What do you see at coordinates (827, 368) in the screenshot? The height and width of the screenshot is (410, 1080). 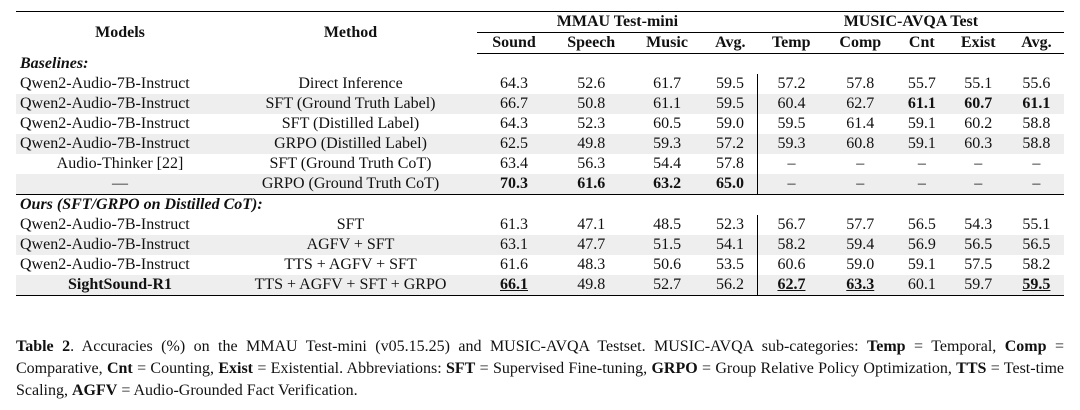 I see `caption-text: = Group Relative Policy Optimization,` at bounding box center [827, 368].